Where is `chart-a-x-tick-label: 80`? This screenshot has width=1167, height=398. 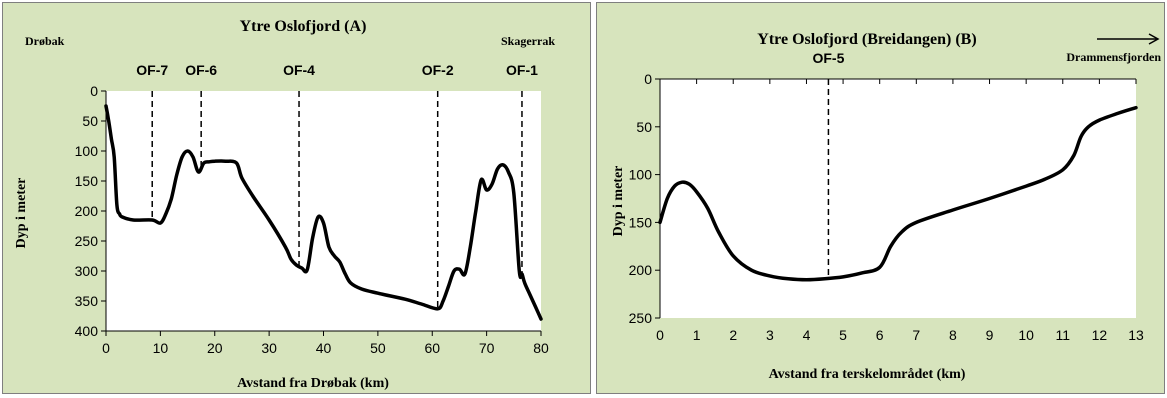
chart-a-x-tick-label: 80 is located at coordinates (541, 348).